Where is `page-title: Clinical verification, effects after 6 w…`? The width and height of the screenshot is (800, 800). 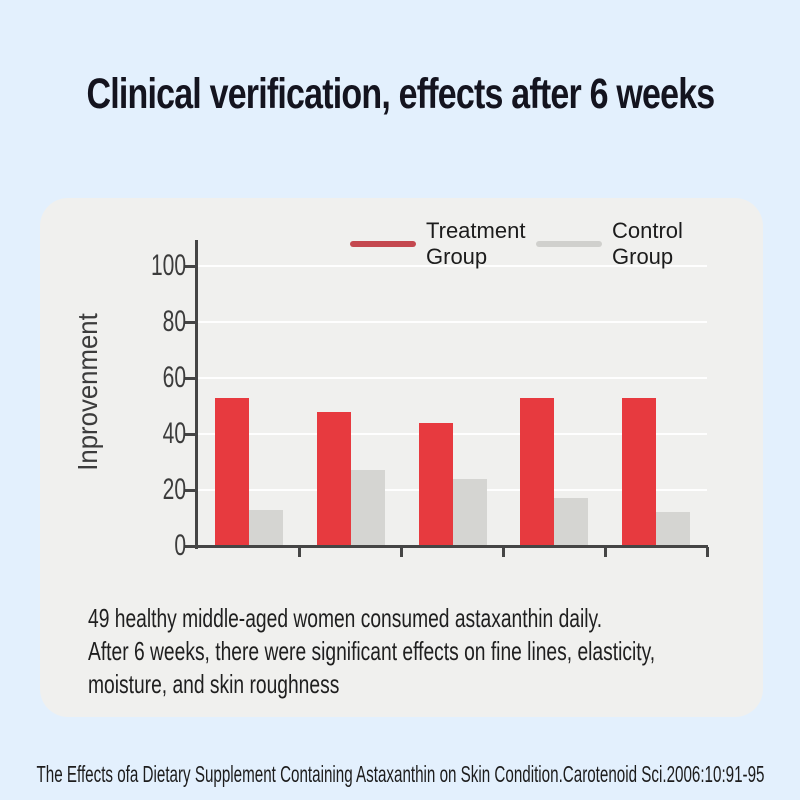 page-title: Clinical verification, effects after 6 w… is located at coordinates (400, 94).